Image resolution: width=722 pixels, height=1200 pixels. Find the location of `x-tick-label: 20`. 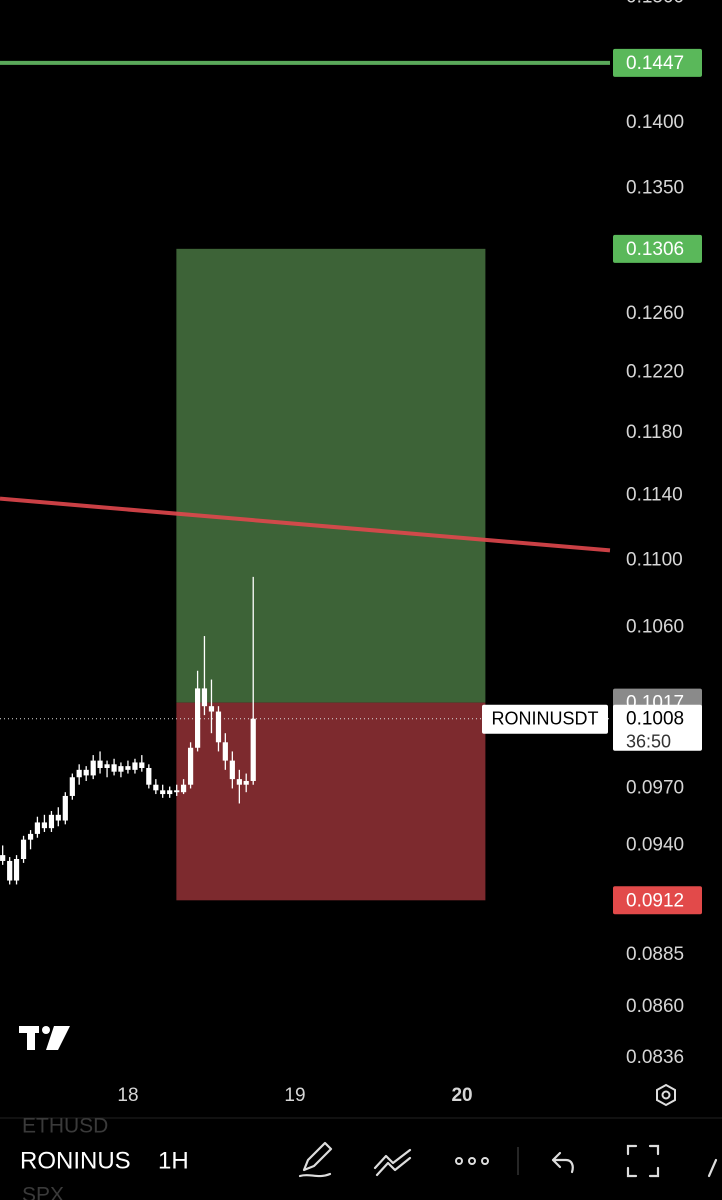

x-tick-label: 20 is located at coordinates (461, 1095).